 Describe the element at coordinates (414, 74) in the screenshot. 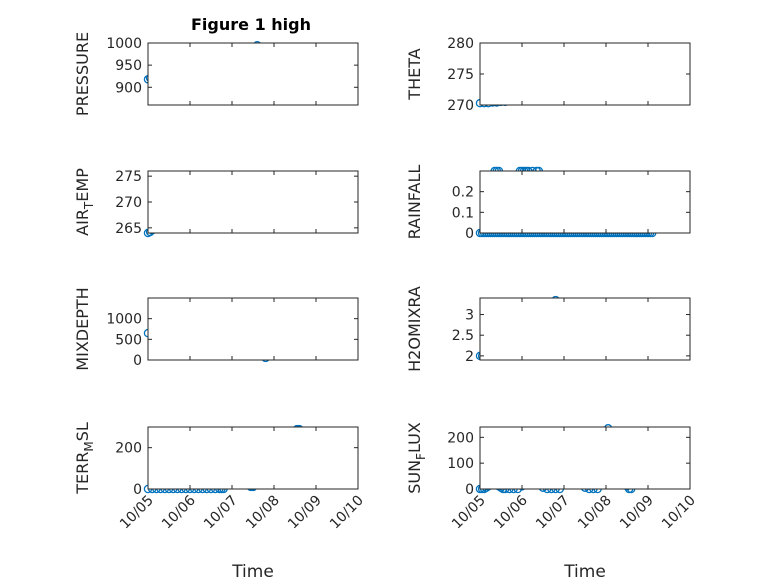

I see `y-axis-label: THETA` at that location.